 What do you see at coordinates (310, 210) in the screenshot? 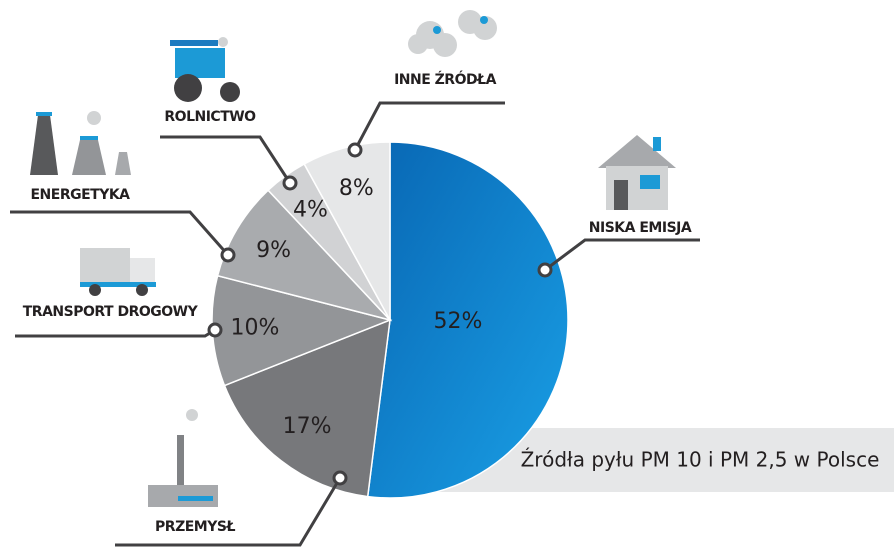
I see `value-label: 4%` at bounding box center [310, 210].